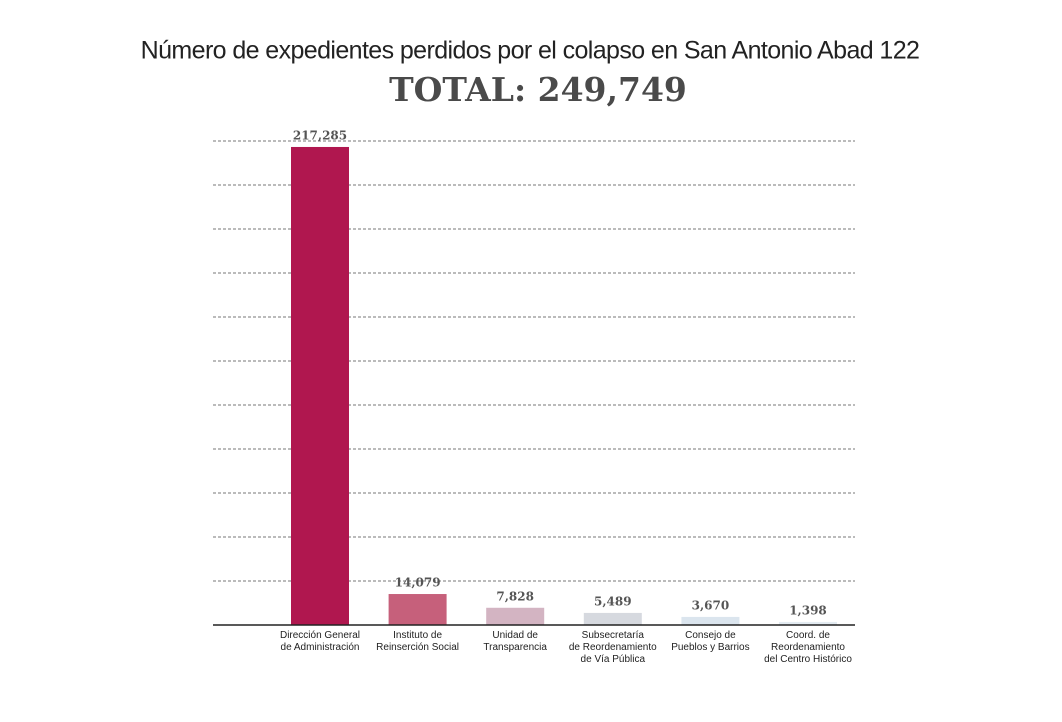  I want to click on x-tick-label-line: Unidad de, so click(515, 635).